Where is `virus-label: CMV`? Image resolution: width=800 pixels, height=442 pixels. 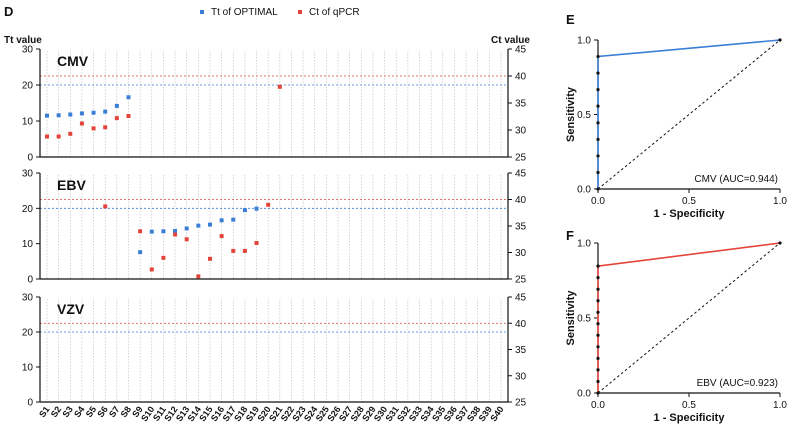
virus-label: CMV is located at coordinates (73, 61).